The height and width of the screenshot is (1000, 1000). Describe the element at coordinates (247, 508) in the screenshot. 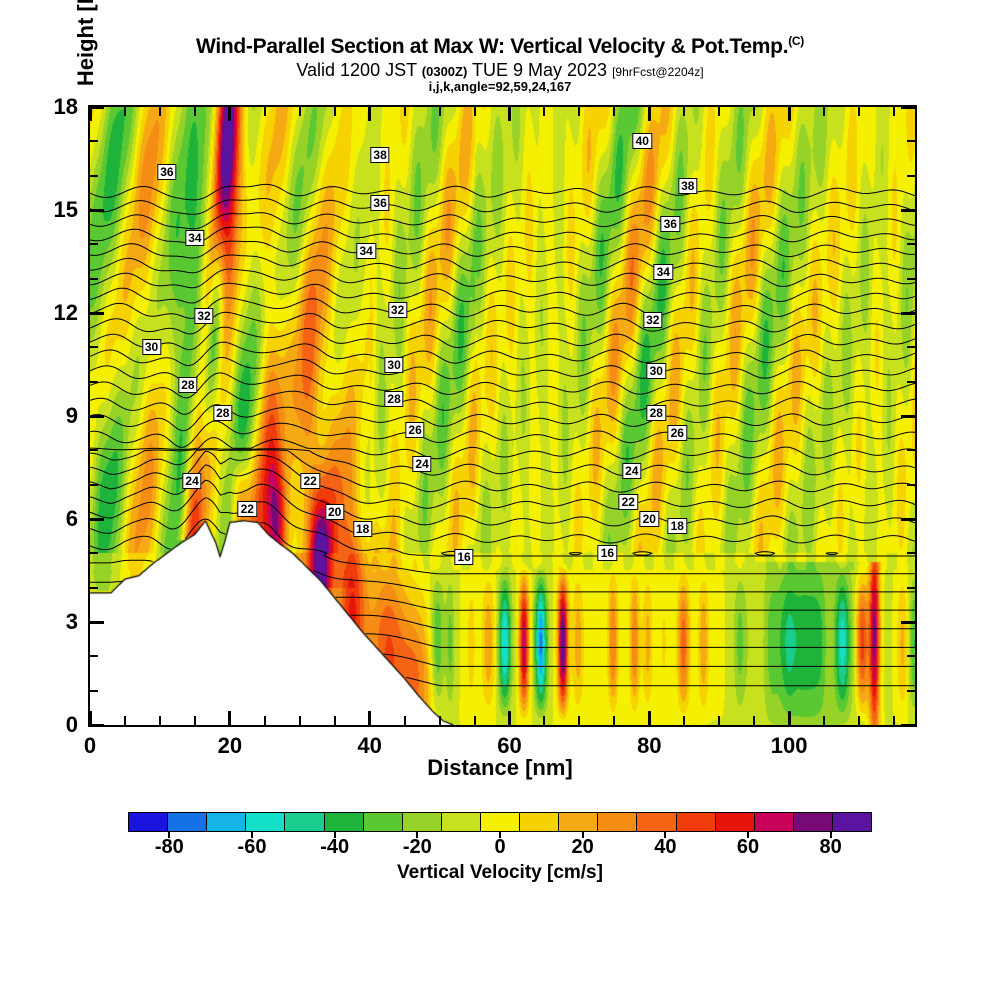

I see `contour-label: 22` at that location.